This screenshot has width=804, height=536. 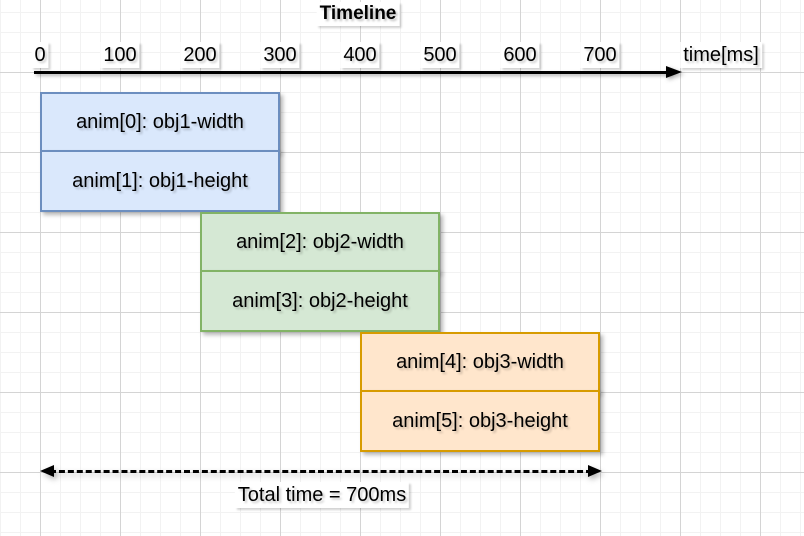 I want to click on axis-tick-label-300: 300, so click(x=280, y=55).